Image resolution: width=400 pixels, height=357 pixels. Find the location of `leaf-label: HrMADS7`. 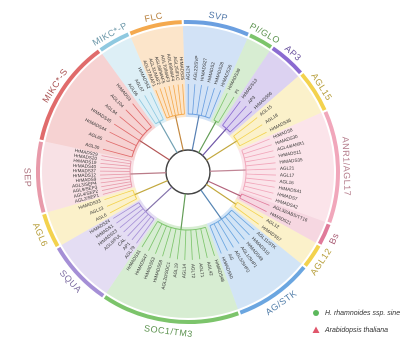

leaf-label: HrMADS7 is located at coordinates (288, 197).